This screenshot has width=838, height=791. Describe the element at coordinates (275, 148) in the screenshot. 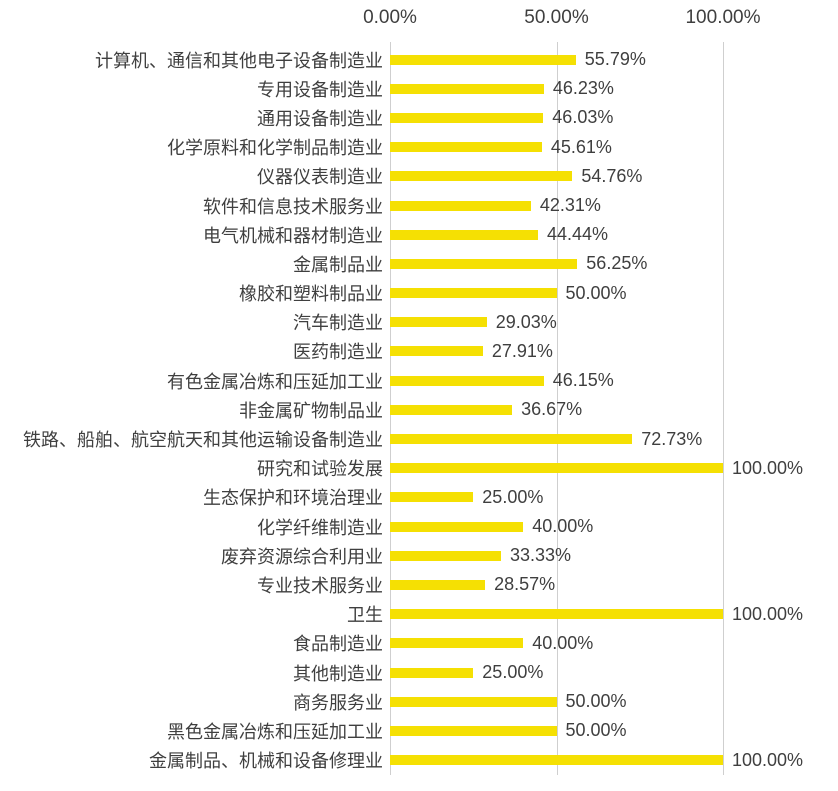

I see `category-label: 化学原料和化学制品制造业` at that location.